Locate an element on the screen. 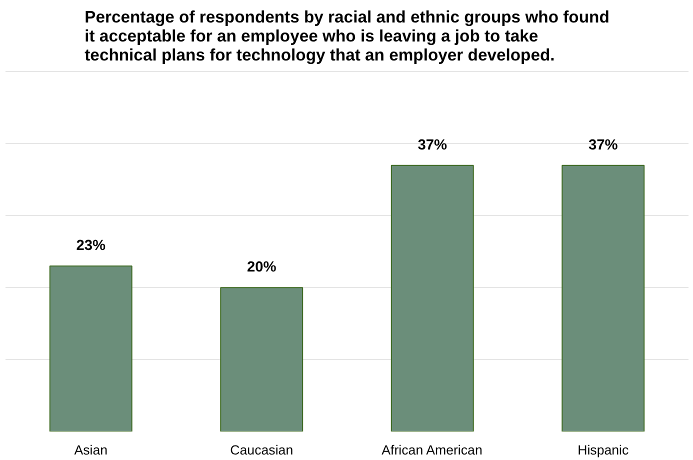 This screenshot has width=693, height=460. x-tick-label: African American is located at coordinates (432, 450).